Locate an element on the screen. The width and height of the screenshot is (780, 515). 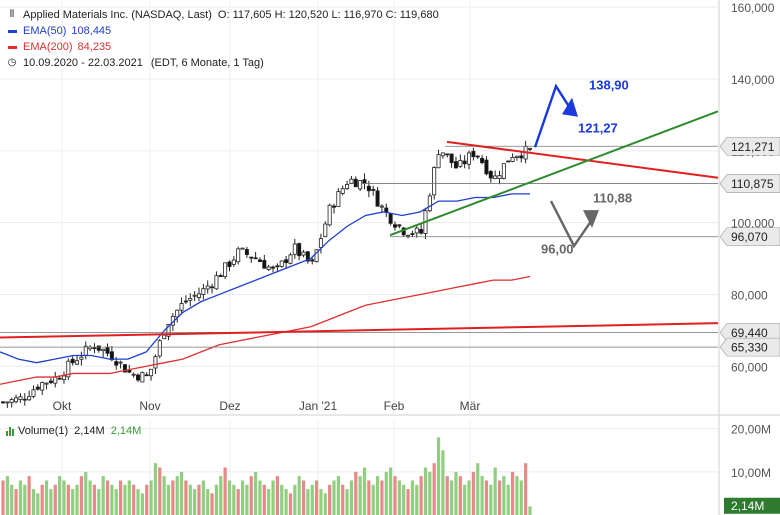
level-price-label: 96,070 is located at coordinates (749, 237).